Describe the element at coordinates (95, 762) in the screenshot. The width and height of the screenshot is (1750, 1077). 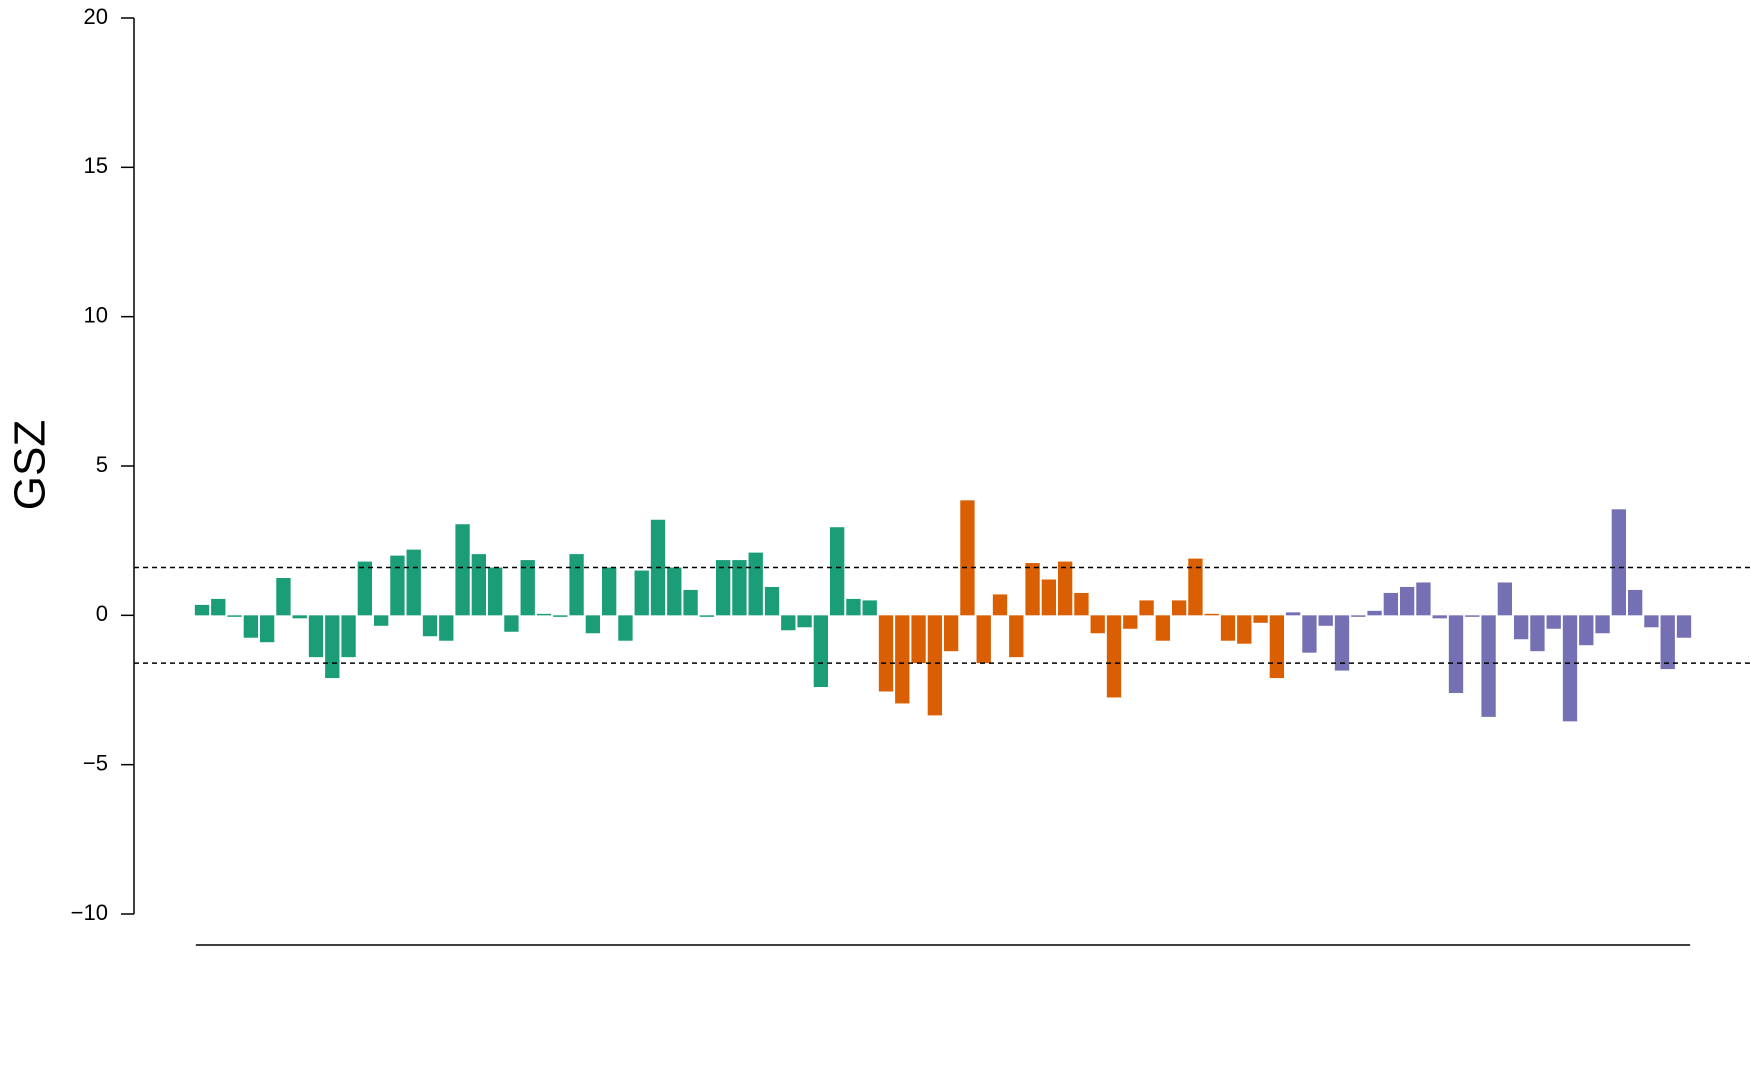
I see `y-tick-label: −5` at that location.